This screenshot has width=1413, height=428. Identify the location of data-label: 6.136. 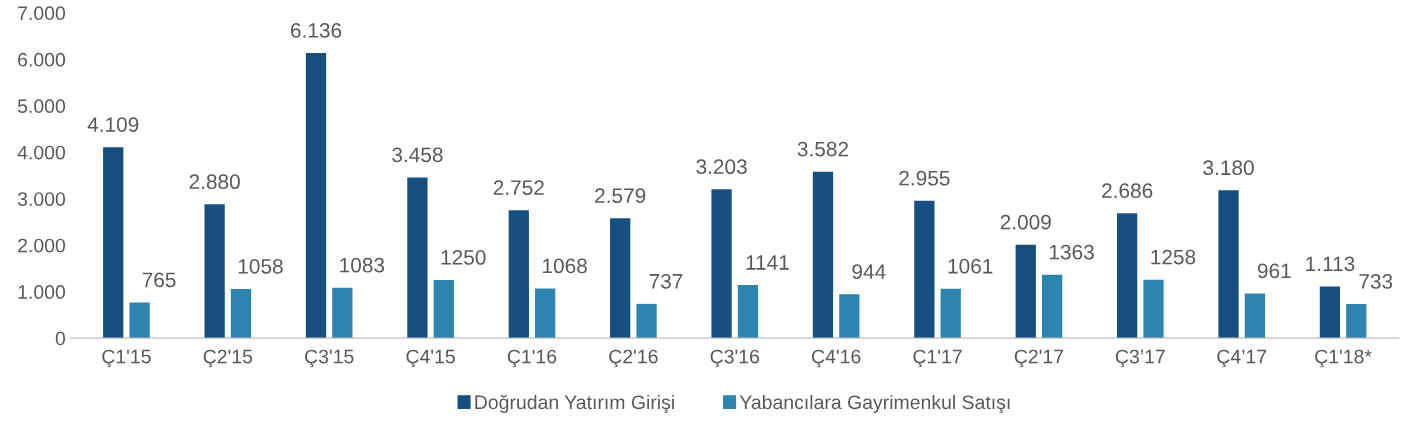
(316, 30).